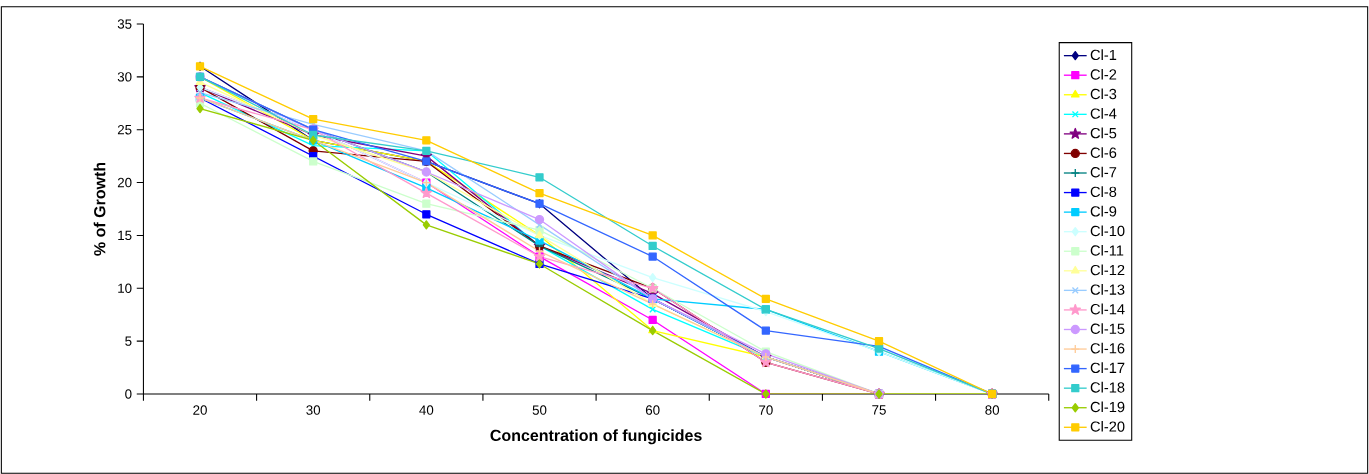 The width and height of the screenshot is (1369, 474). I want to click on legend-label: Cl-13, so click(1107, 289).